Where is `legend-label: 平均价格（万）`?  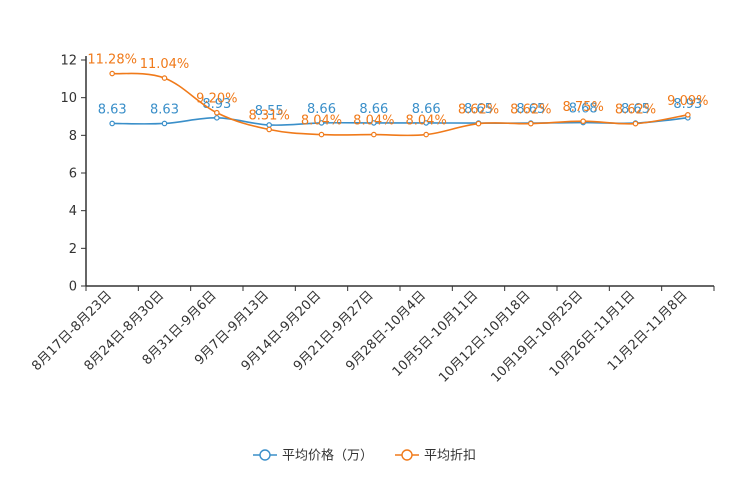
legend-label: 平均价格（万） is located at coordinates (327, 456).